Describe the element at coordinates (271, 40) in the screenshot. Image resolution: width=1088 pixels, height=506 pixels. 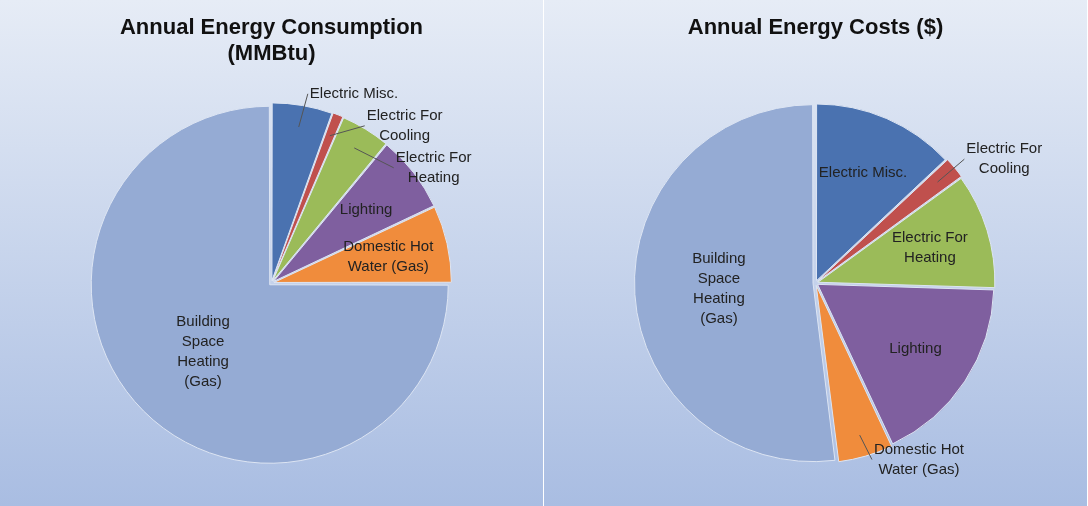
I see `chart-title: Annual Energy Consumption (MMBtu)` at that location.